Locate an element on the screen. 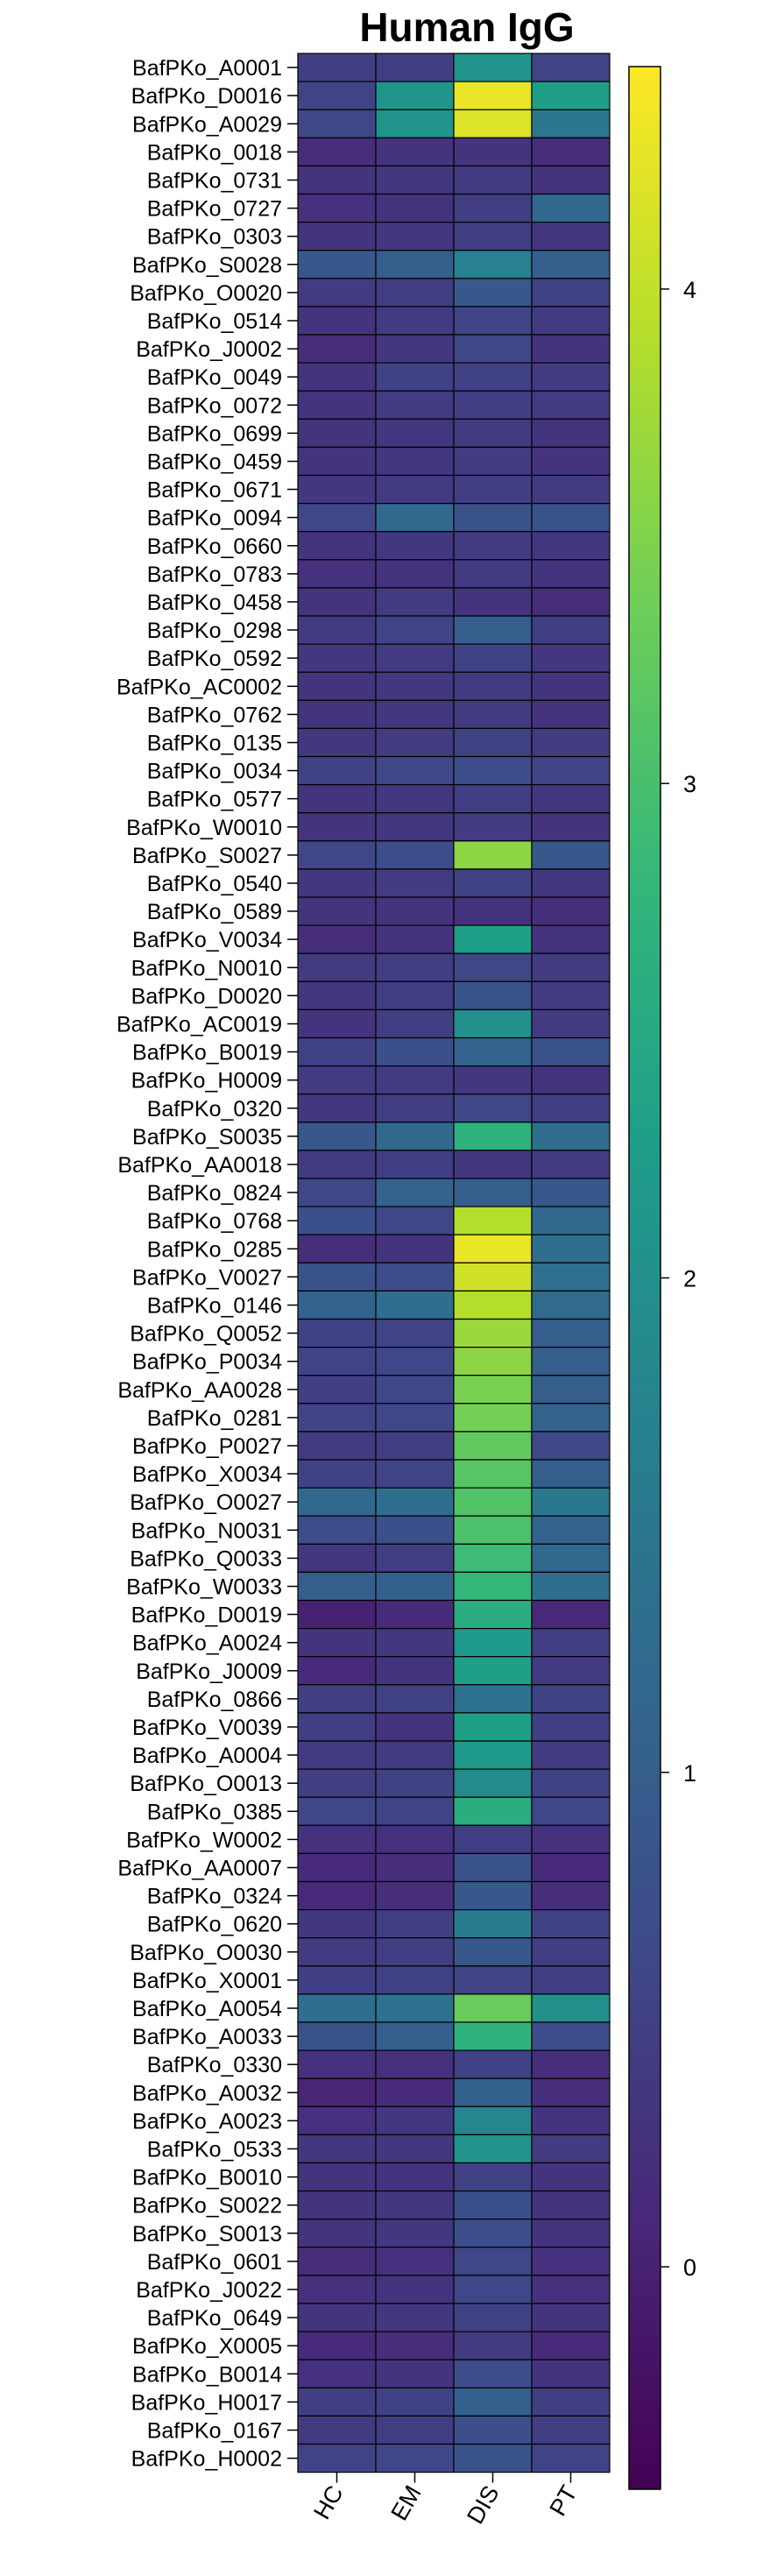 The height and width of the screenshot is (2576, 763). row-label: BafPKo_0330 is located at coordinates (214, 2065).